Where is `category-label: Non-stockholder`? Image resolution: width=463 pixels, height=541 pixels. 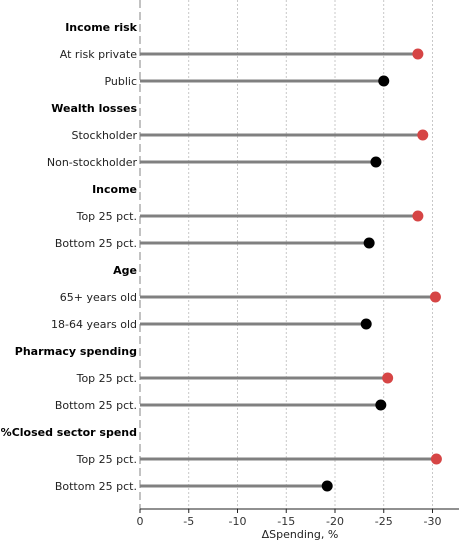
category-label: Non-stockholder is located at coordinates (92, 162).